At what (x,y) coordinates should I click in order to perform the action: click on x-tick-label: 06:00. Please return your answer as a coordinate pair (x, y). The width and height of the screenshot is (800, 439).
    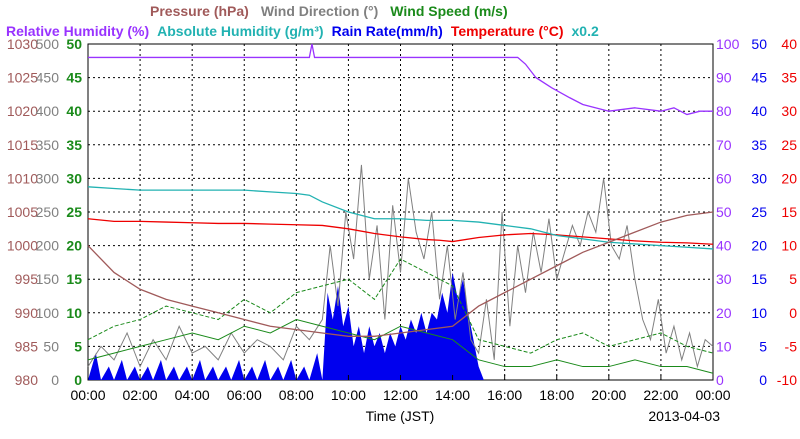
    Looking at the image, I should click on (244, 395).